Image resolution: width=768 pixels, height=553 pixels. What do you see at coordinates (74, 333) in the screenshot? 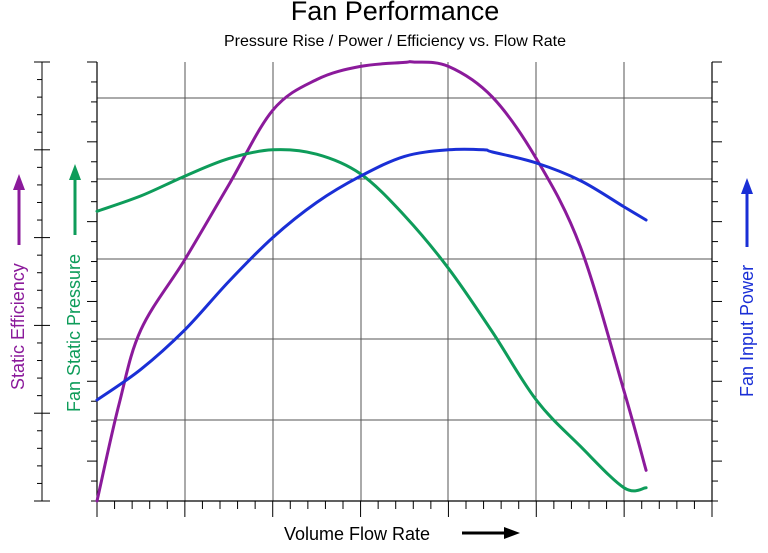
I see `fan-static-pressure-axis-label: Fan Static Pressure` at bounding box center [74, 333].